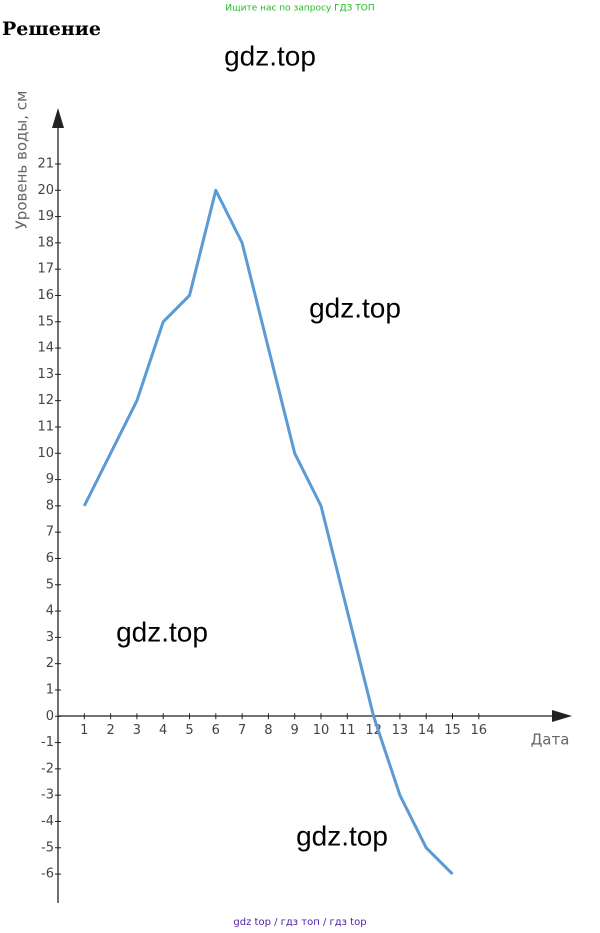  What do you see at coordinates (45, 295) in the screenshot?
I see `y-tick-label: 16` at bounding box center [45, 295].